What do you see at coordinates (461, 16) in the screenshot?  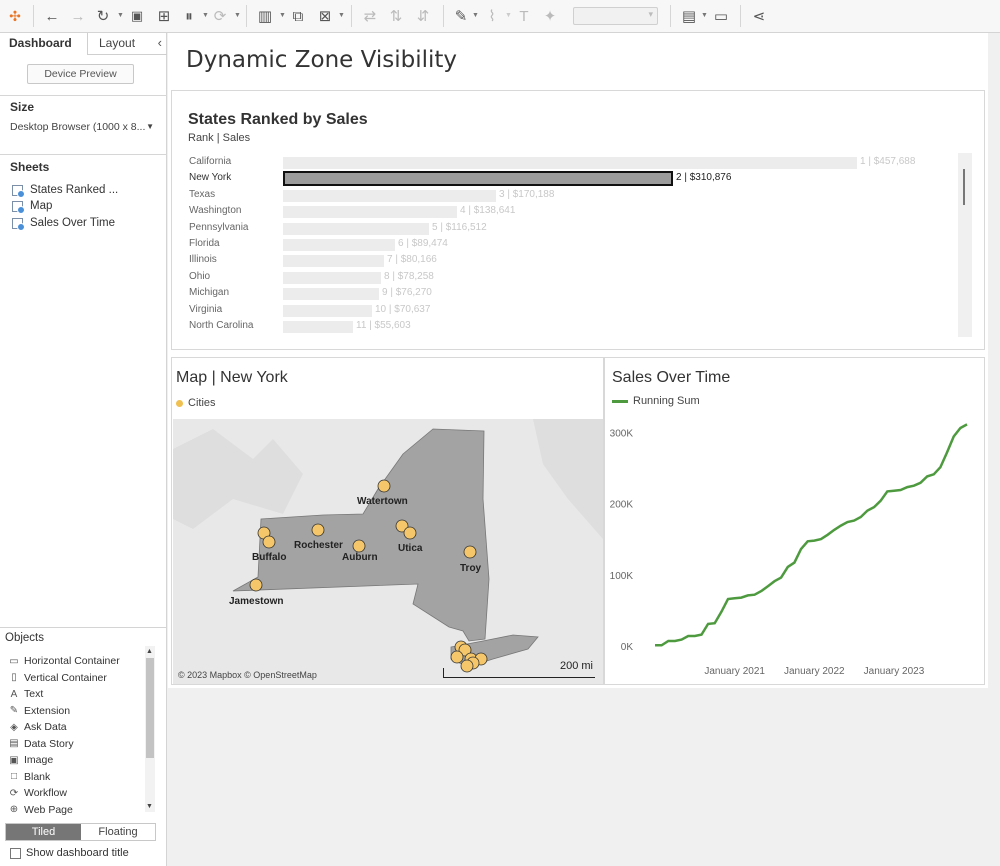 I see `highlight-icon: ✎` at bounding box center [461, 16].